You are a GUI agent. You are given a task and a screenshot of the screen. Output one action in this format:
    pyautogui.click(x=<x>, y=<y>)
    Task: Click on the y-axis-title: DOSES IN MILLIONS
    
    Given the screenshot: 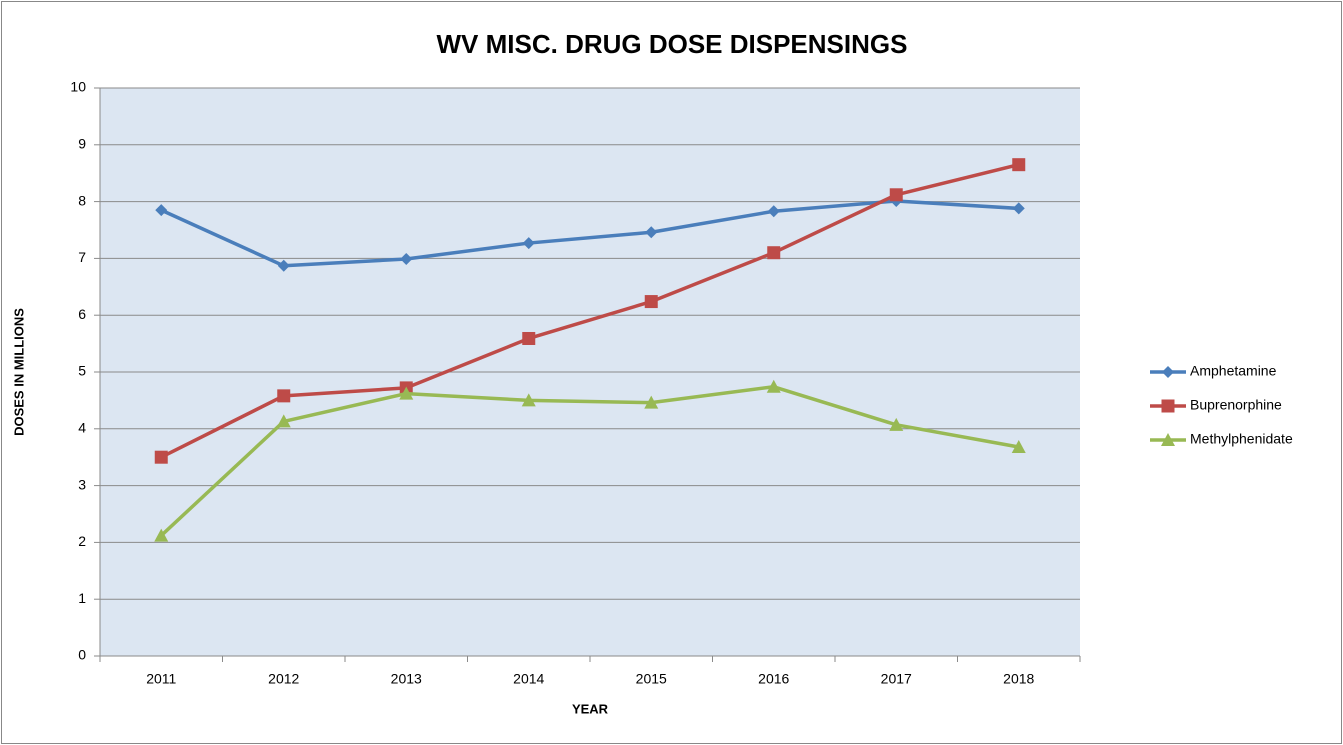 What is the action you would take?
    pyautogui.click(x=18, y=372)
    